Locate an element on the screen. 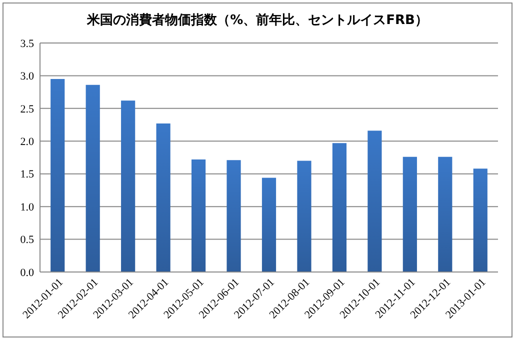 This screenshot has height=340, width=515. y-tick-label: 1.5 is located at coordinates (27, 174).